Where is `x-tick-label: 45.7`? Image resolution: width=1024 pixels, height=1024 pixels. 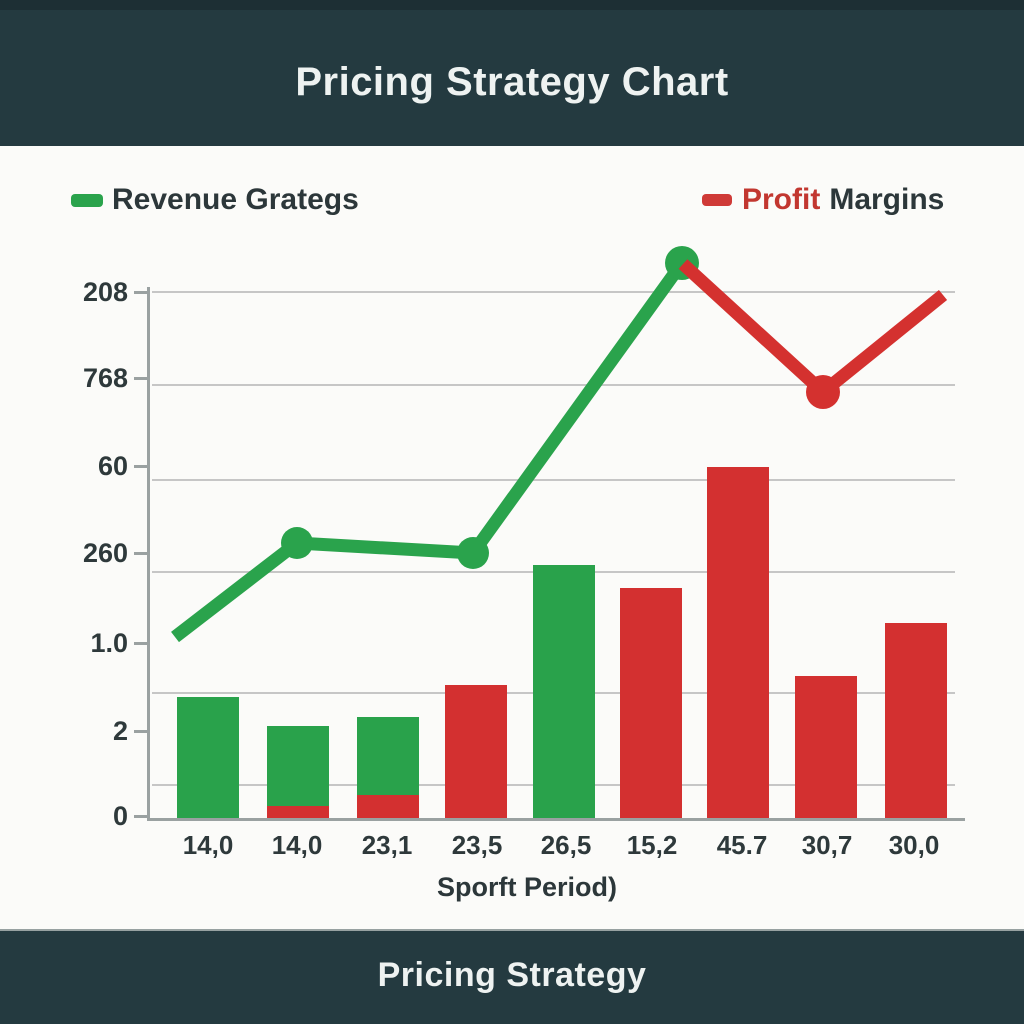
x-tick-label: 45.7 is located at coordinates (742, 845).